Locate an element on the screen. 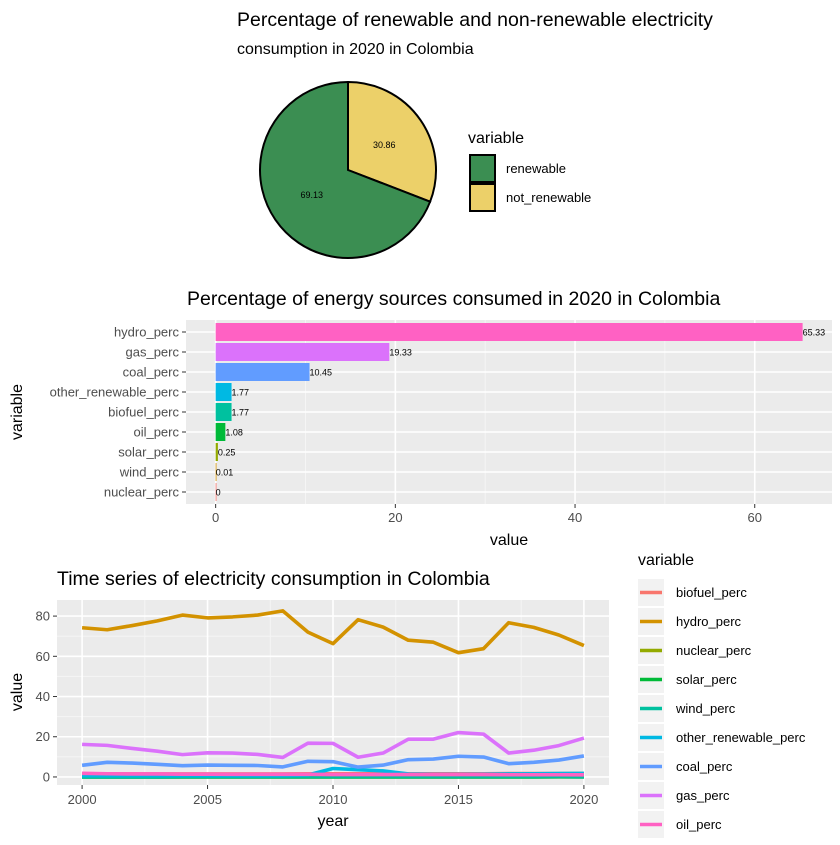  bar-x-tick-label: 60 is located at coordinates (754, 517).